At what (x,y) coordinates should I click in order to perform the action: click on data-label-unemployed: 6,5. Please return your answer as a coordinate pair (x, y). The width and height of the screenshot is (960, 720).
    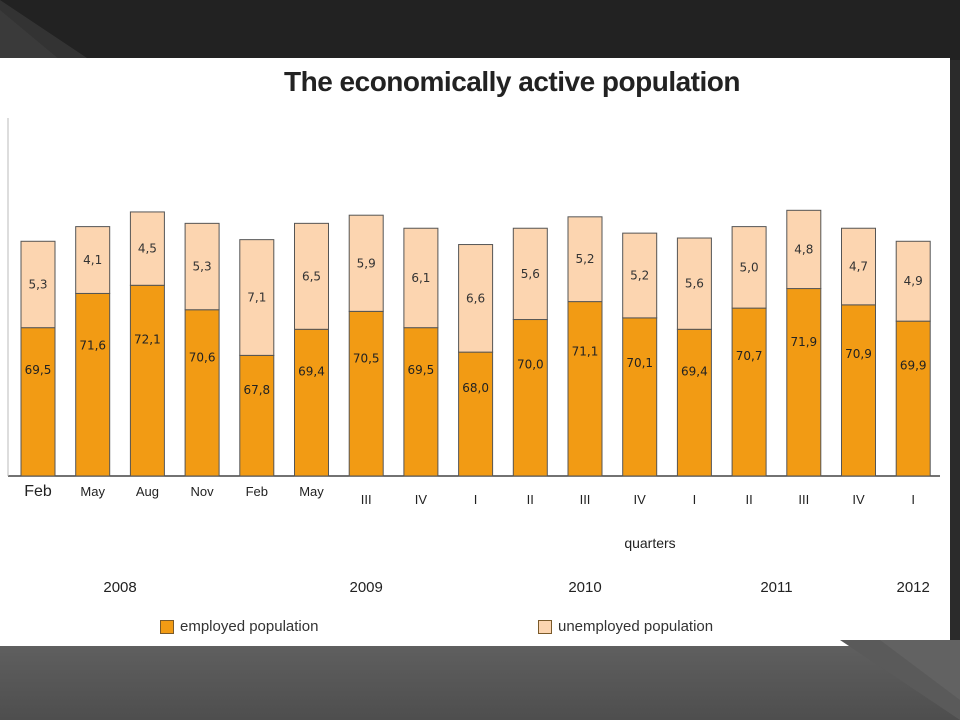
    Looking at the image, I should click on (311, 276).